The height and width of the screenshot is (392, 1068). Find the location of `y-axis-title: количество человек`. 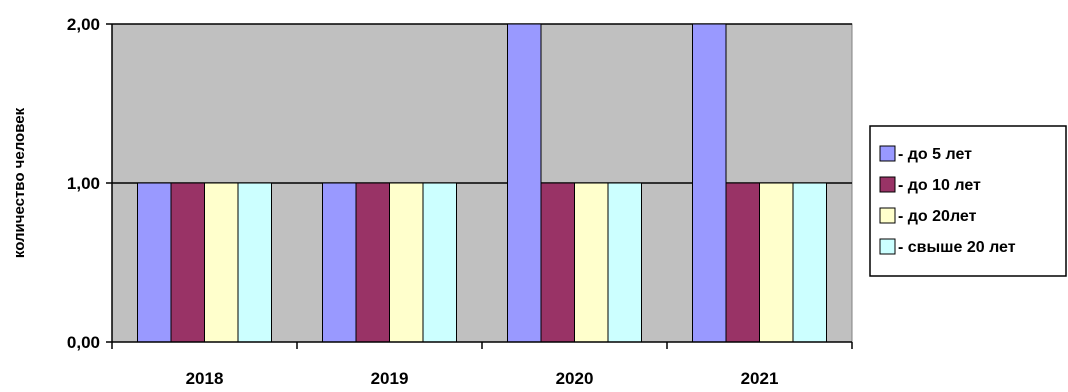

y-axis-title: количество человек is located at coordinates (19, 182).